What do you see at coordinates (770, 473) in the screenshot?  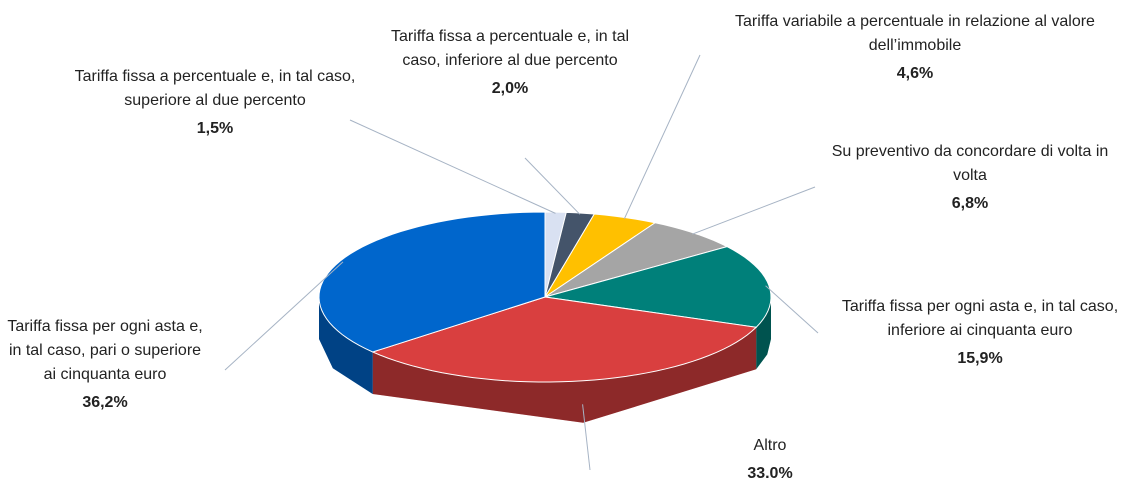 I see `slice-value: 33.0%` at bounding box center [770, 473].